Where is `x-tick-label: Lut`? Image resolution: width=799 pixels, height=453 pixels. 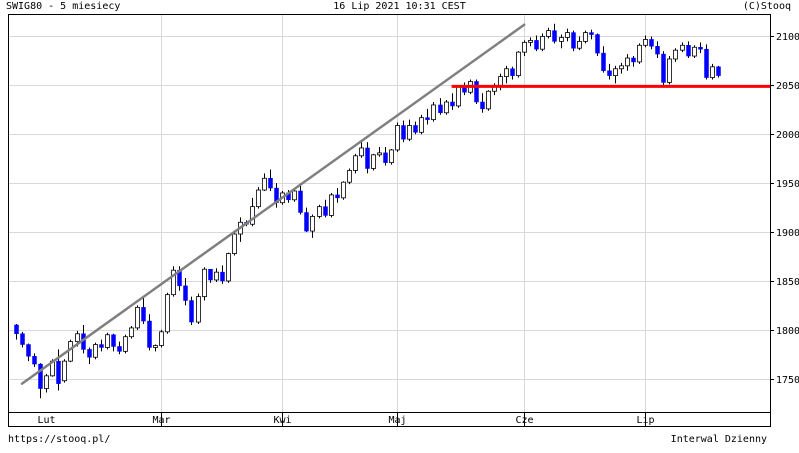 x-tick-label: Lut is located at coordinates (46, 420).